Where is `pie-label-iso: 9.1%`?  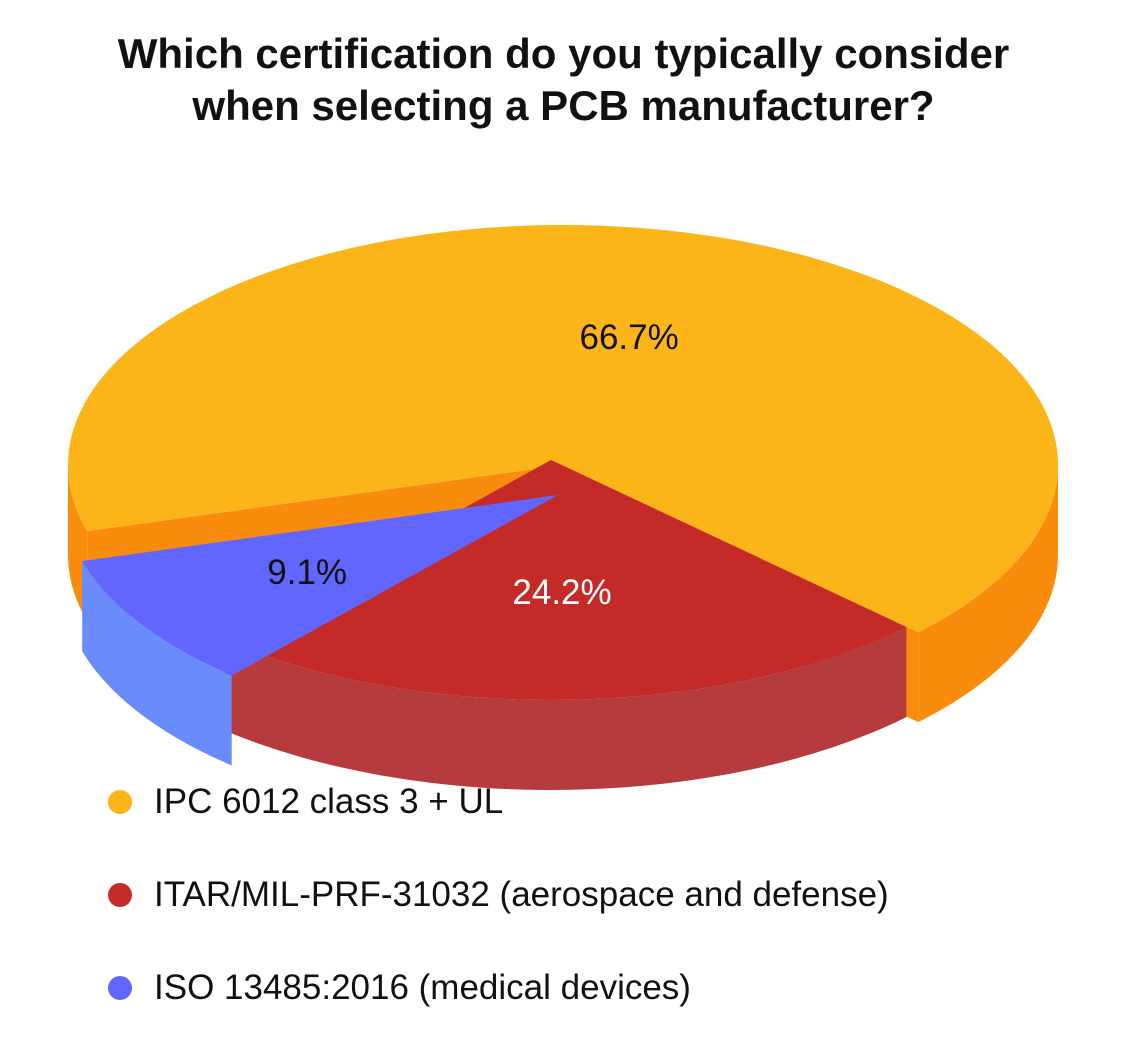
pie-label-iso: 9.1% is located at coordinates (307, 572).